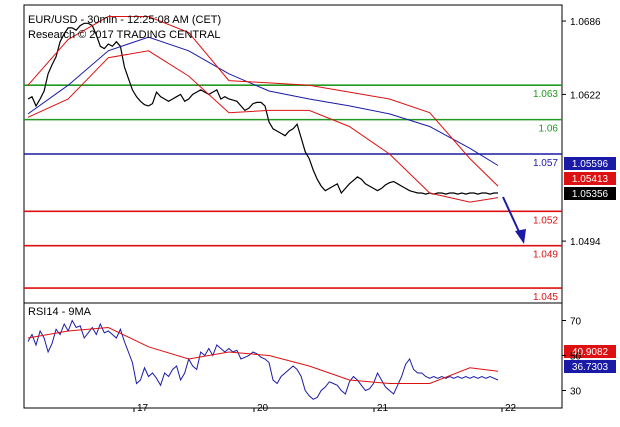 The image size is (620, 427). Describe the element at coordinates (576, 322) in the screenshot. I see `rsi-tick-label-0: 70` at that location.